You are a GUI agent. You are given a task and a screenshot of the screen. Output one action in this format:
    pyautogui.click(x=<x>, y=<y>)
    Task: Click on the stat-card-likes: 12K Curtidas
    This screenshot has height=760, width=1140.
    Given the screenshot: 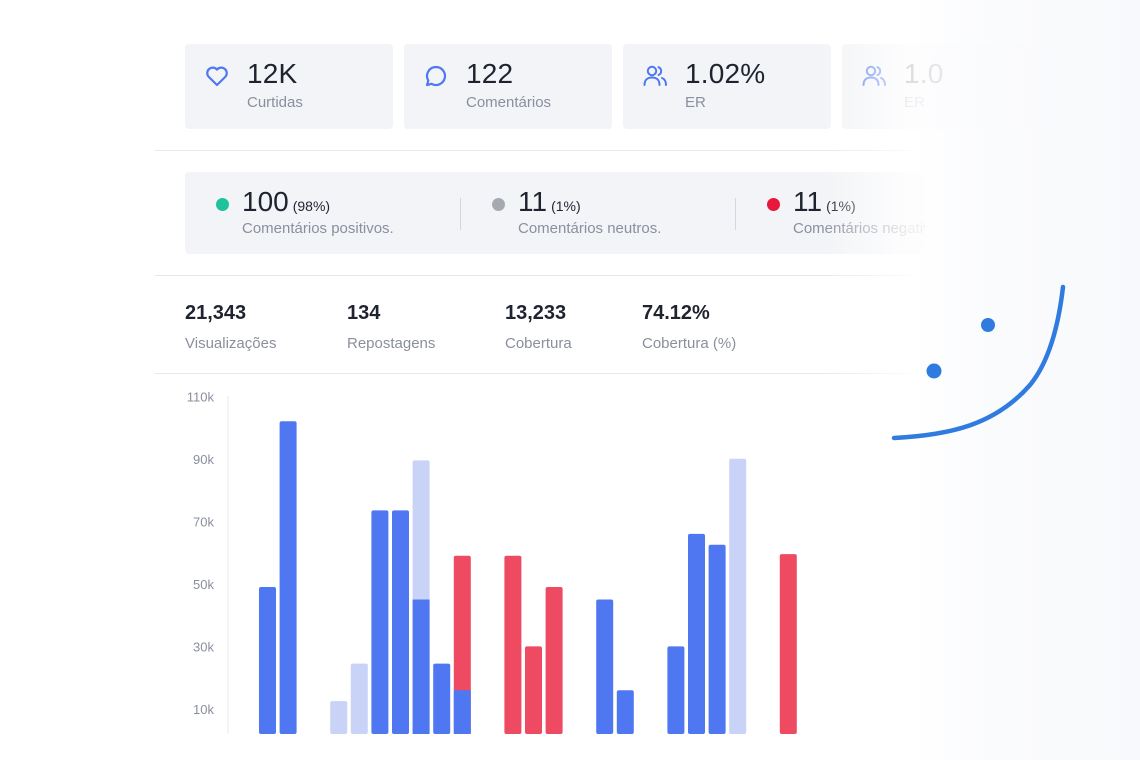 What is the action you would take?
    pyautogui.click(x=289, y=86)
    